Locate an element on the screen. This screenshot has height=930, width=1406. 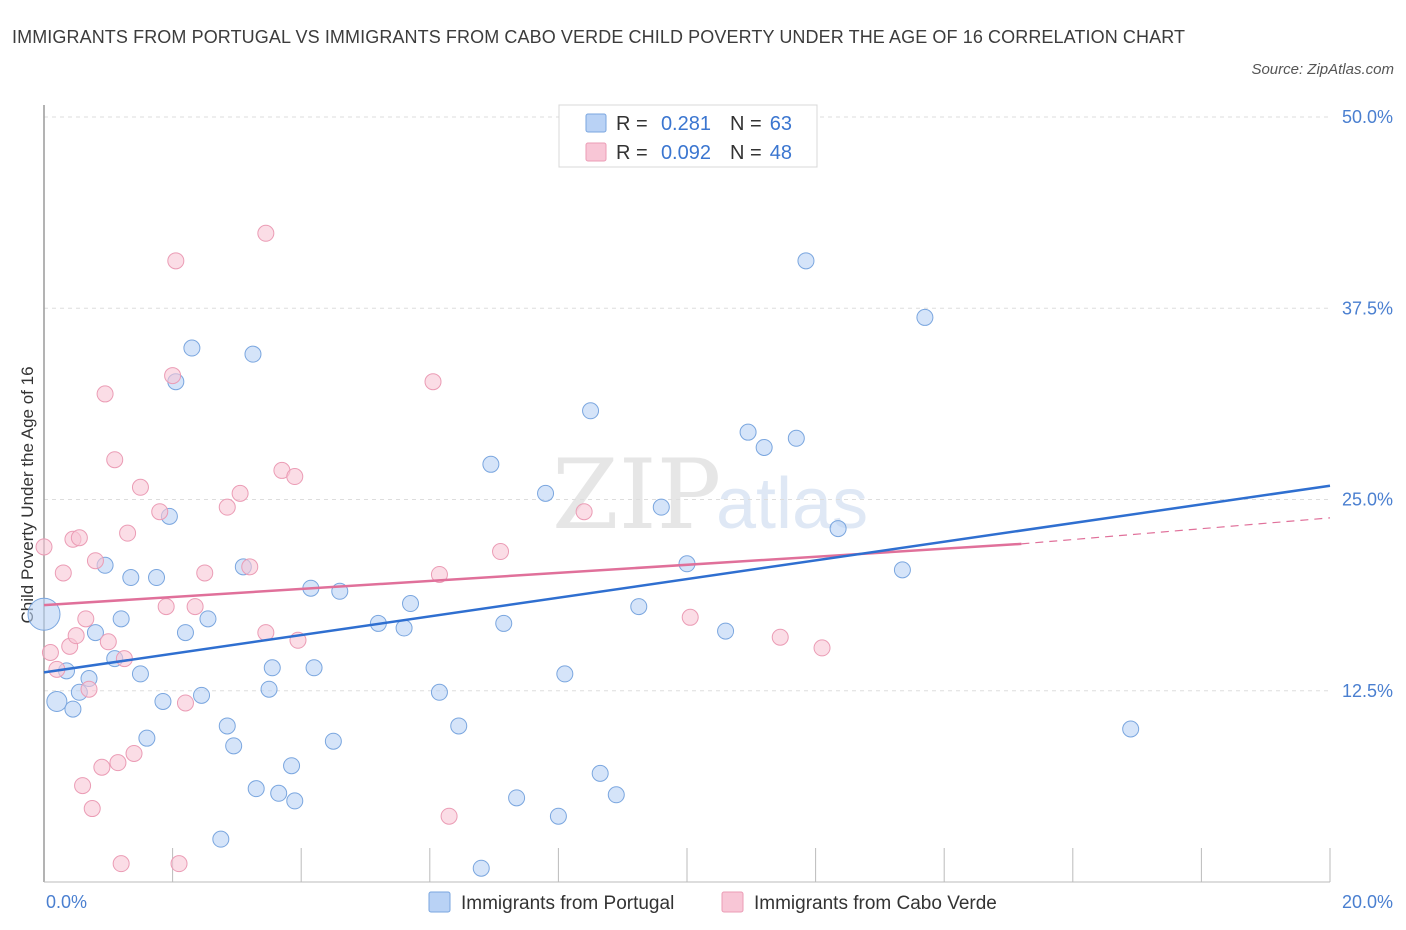
legend-n-label-caboverde: N = is located at coordinates (746, 153).